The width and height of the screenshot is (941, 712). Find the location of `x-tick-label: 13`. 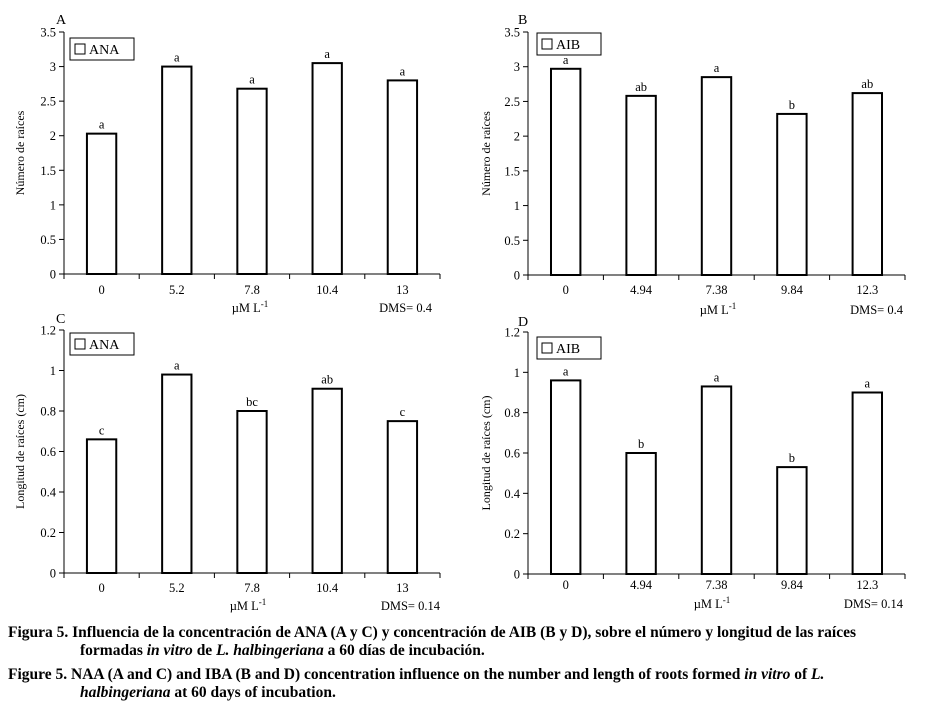

x-tick-label: 13 is located at coordinates (402, 588).